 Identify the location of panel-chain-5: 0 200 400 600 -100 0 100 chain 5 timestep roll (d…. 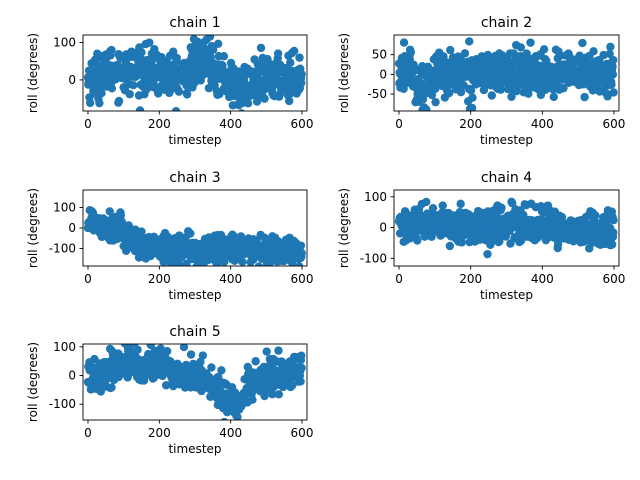
(169, 390).